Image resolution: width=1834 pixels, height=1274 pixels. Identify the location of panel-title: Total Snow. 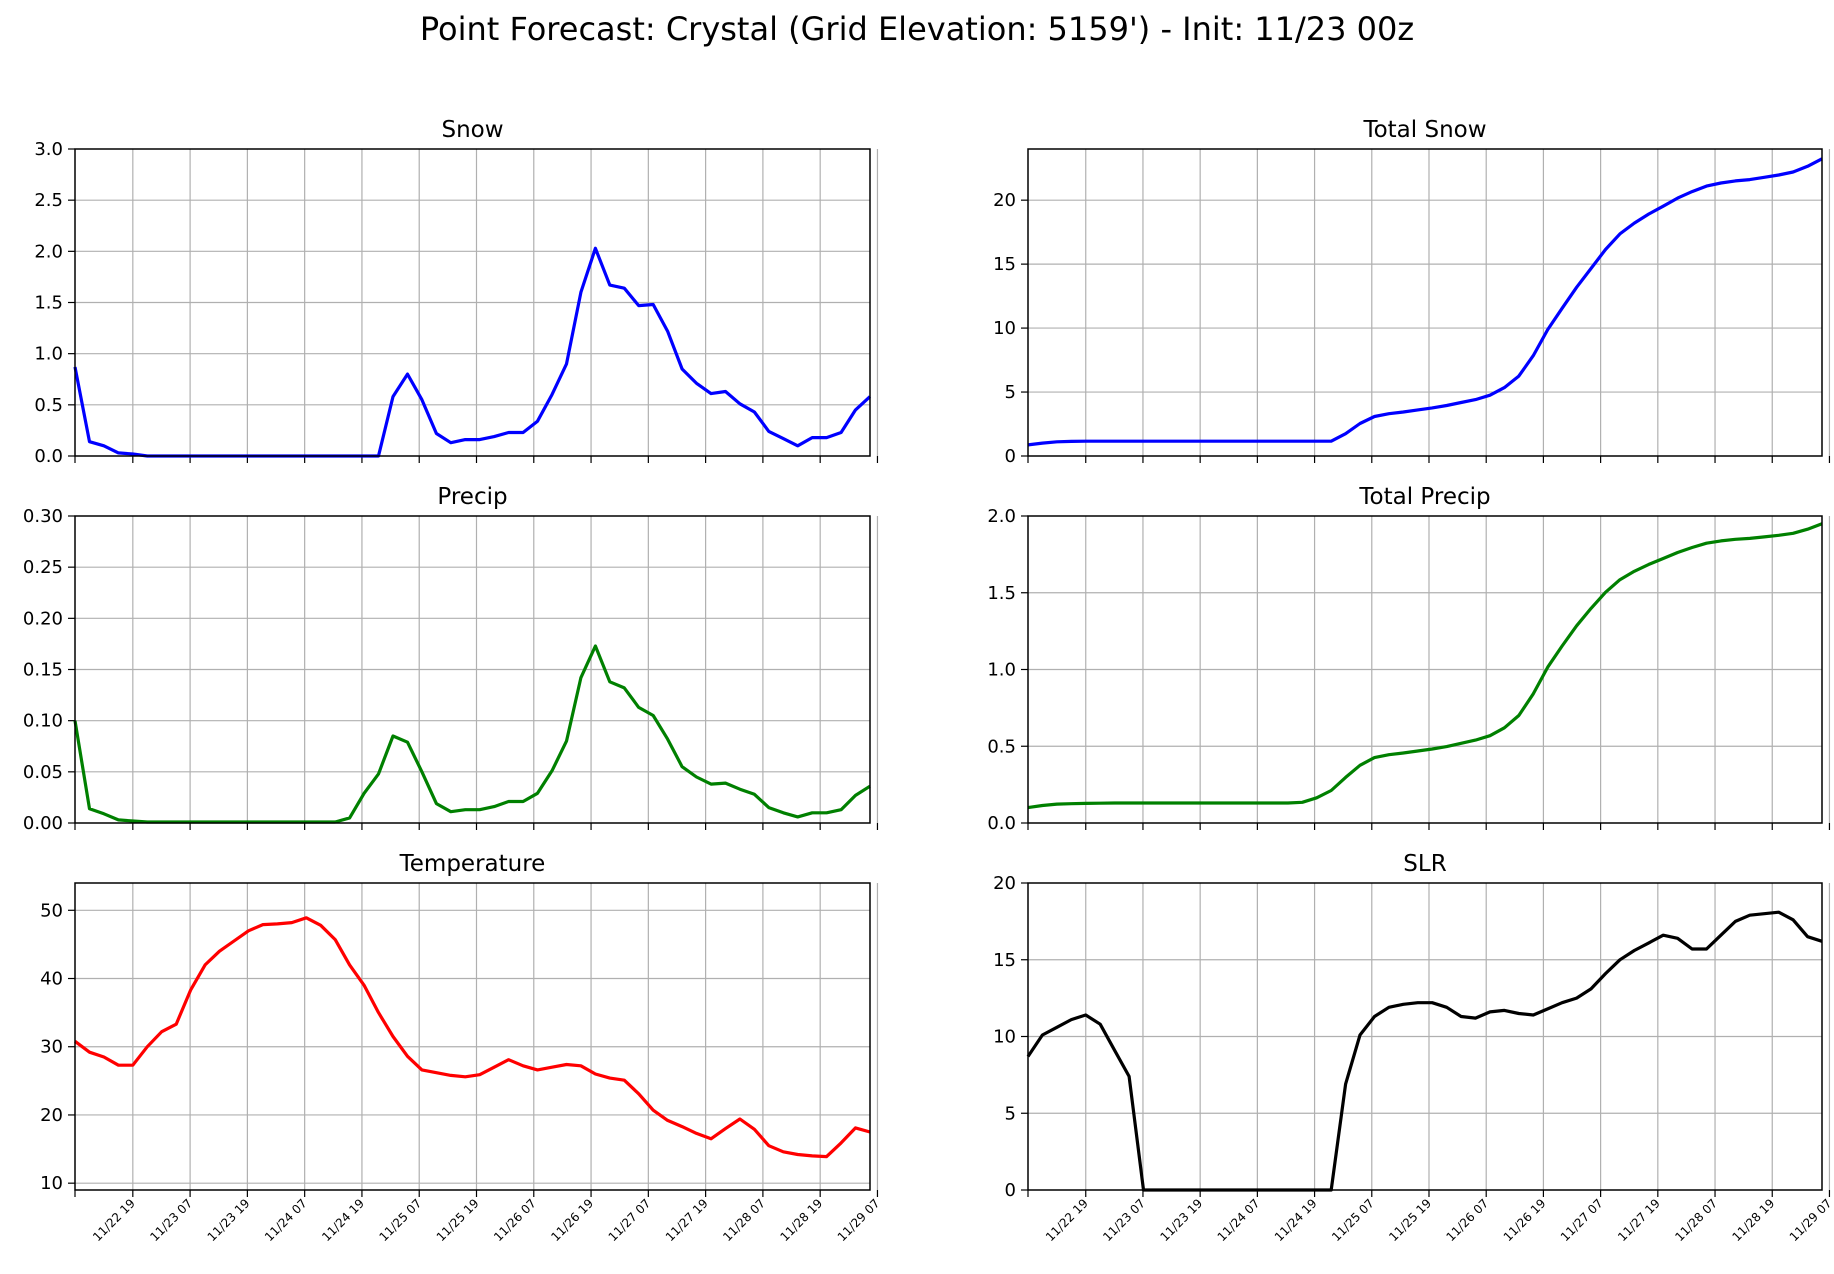
(1424, 130).